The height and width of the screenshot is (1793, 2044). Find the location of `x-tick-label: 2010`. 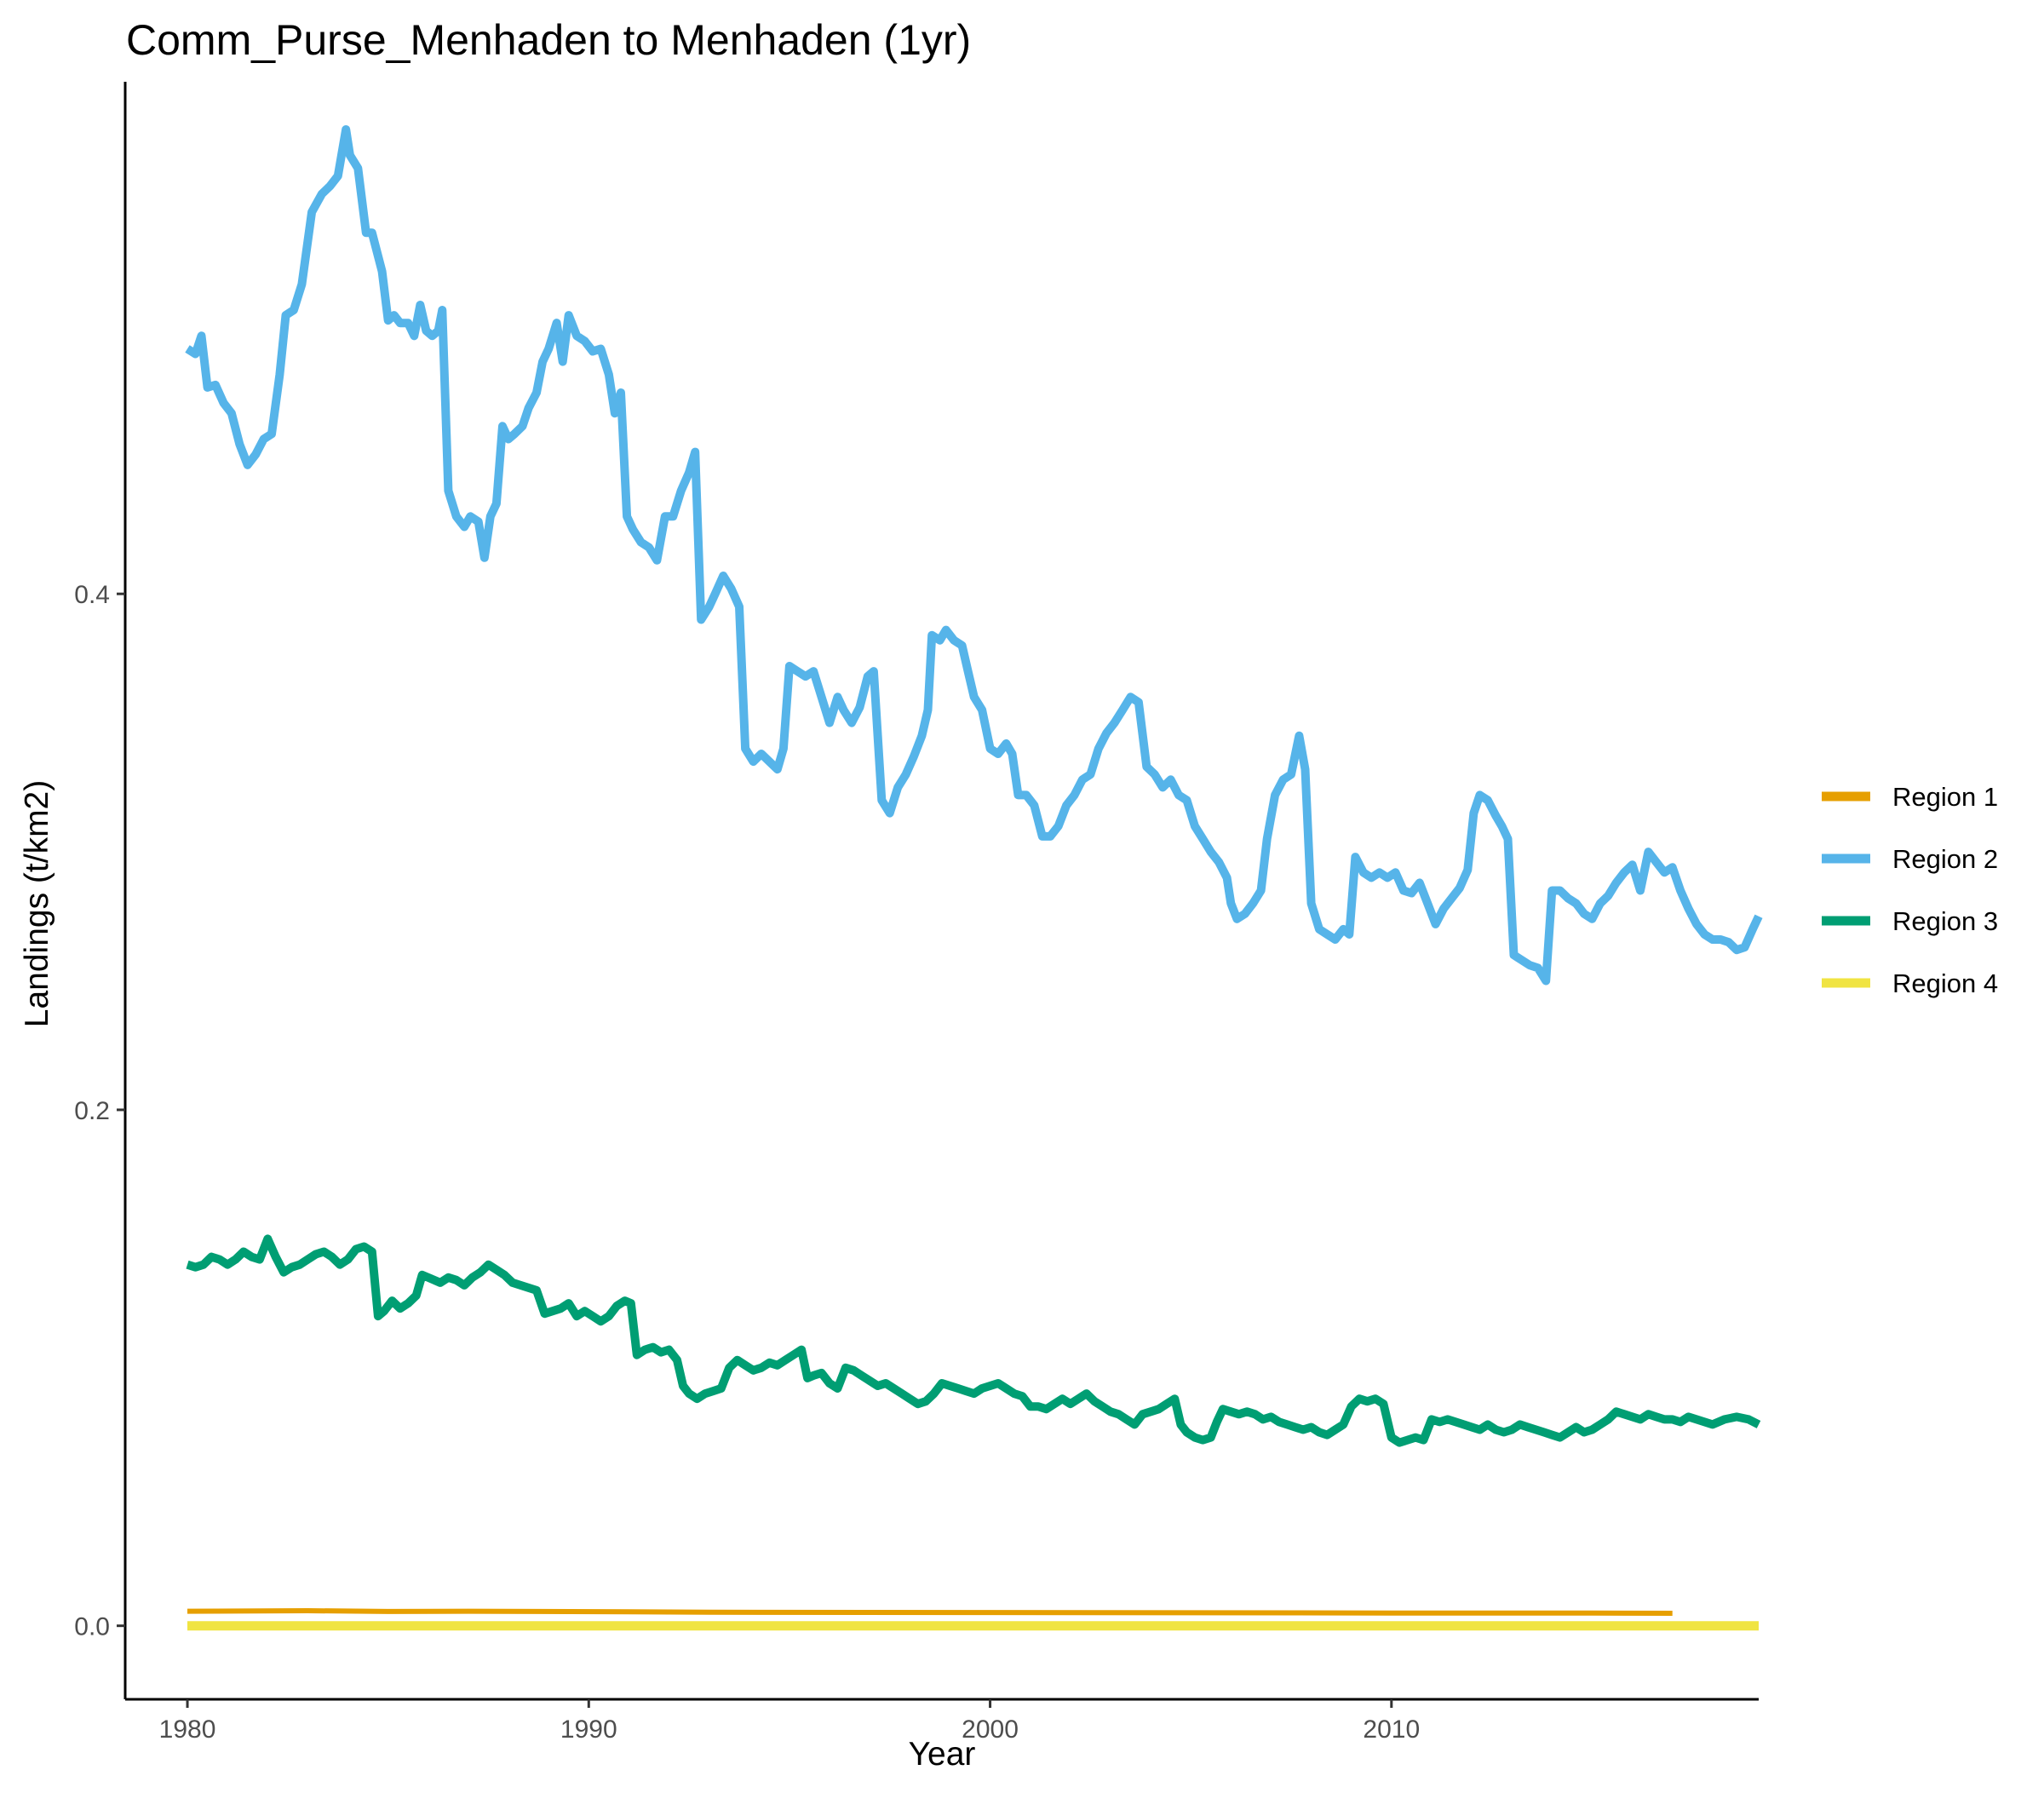

x-tick-label: 2010 is located at coordinates (1391, 1730).